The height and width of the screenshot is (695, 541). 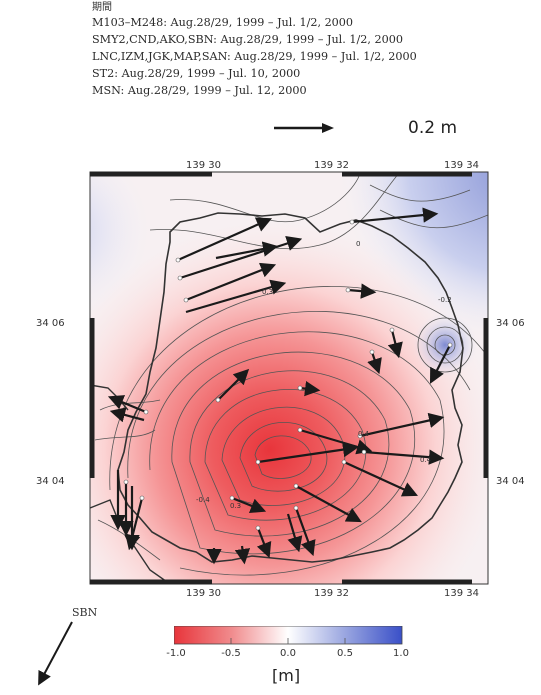 I want to click on colorbar-tick: -0.5, so click(x=231, y=653).